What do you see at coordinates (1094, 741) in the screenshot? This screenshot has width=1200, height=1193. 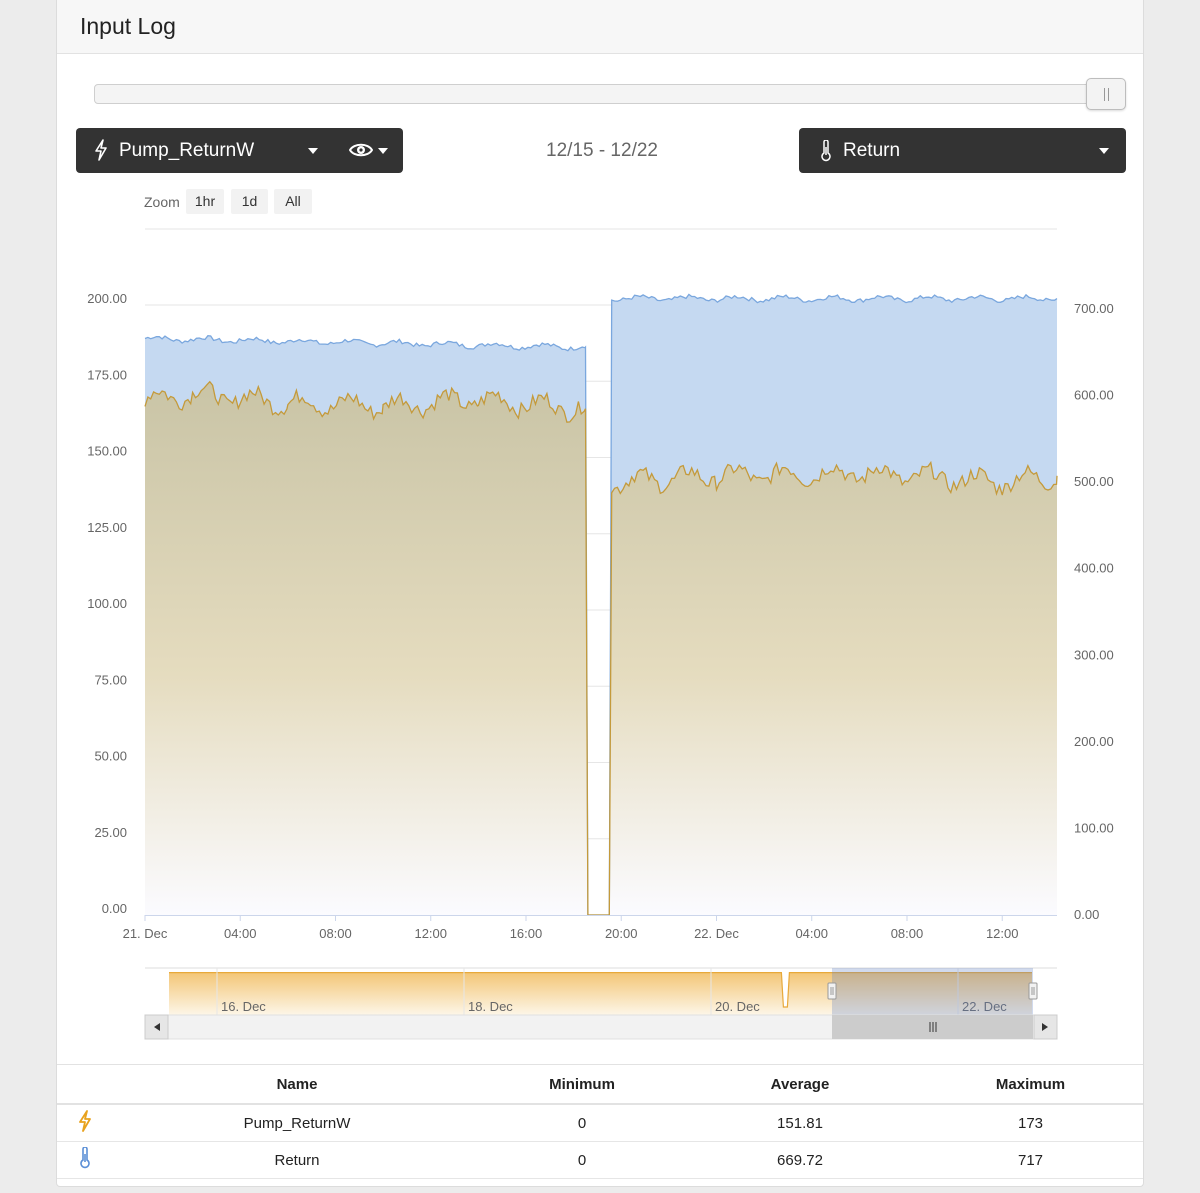 I see `y-right-tick-label: 200.00` at bounding box center [1094, 741].